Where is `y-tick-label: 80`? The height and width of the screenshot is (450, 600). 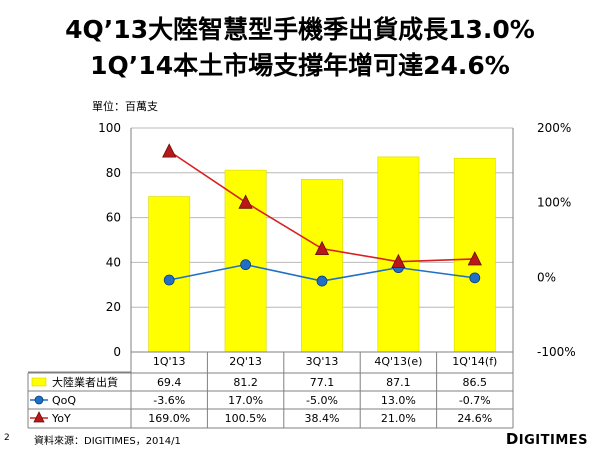
y-tick-label: 80 is located at coordinates (113, 173).